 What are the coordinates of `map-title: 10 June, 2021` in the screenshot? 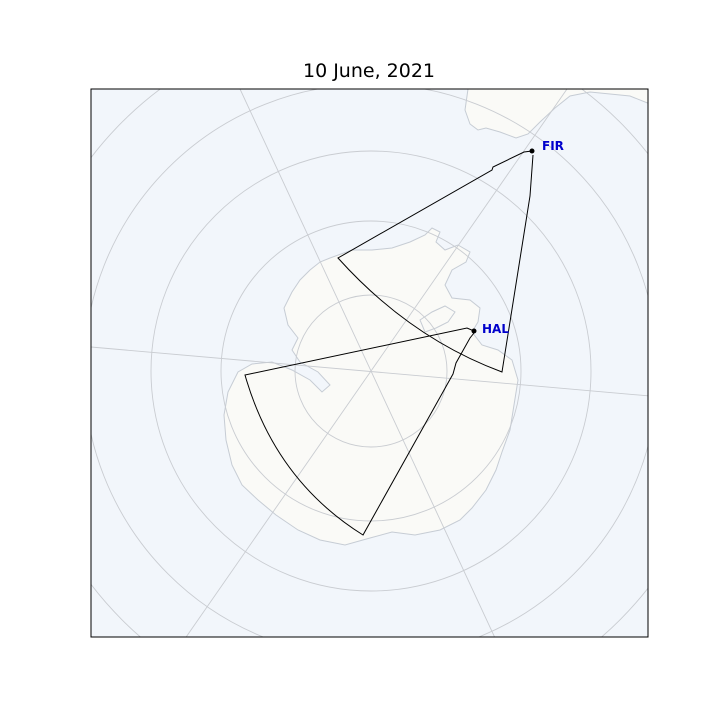 It's located at (369, 71).